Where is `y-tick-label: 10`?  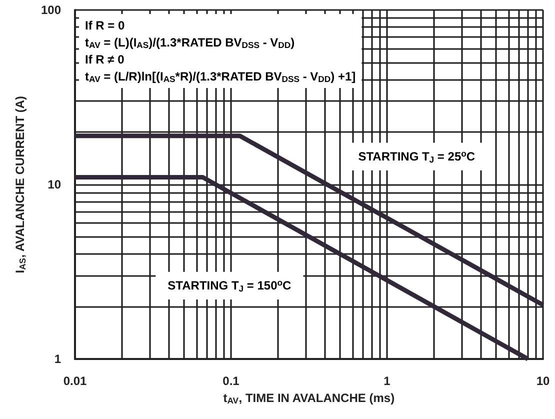
y-tick-label: 10 is located at coordinates (55, 185).